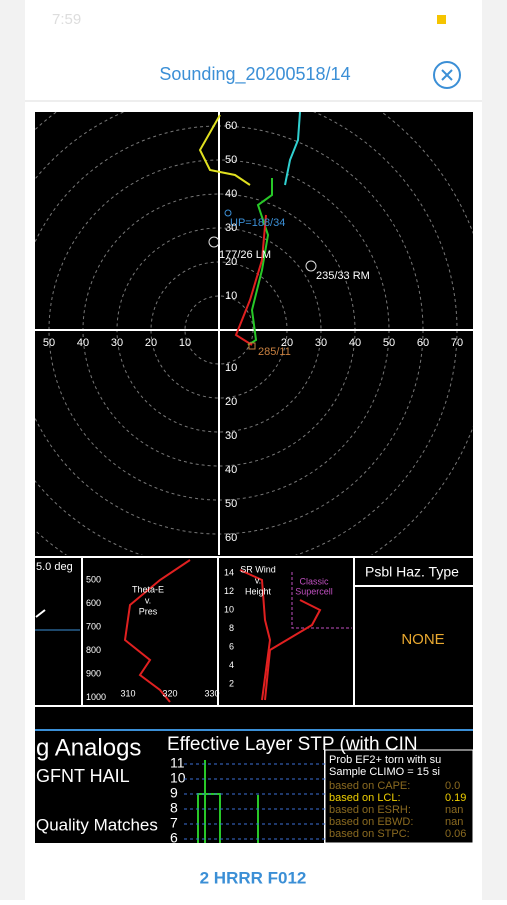  I want to click on height-label: 8, so click(231, 628).